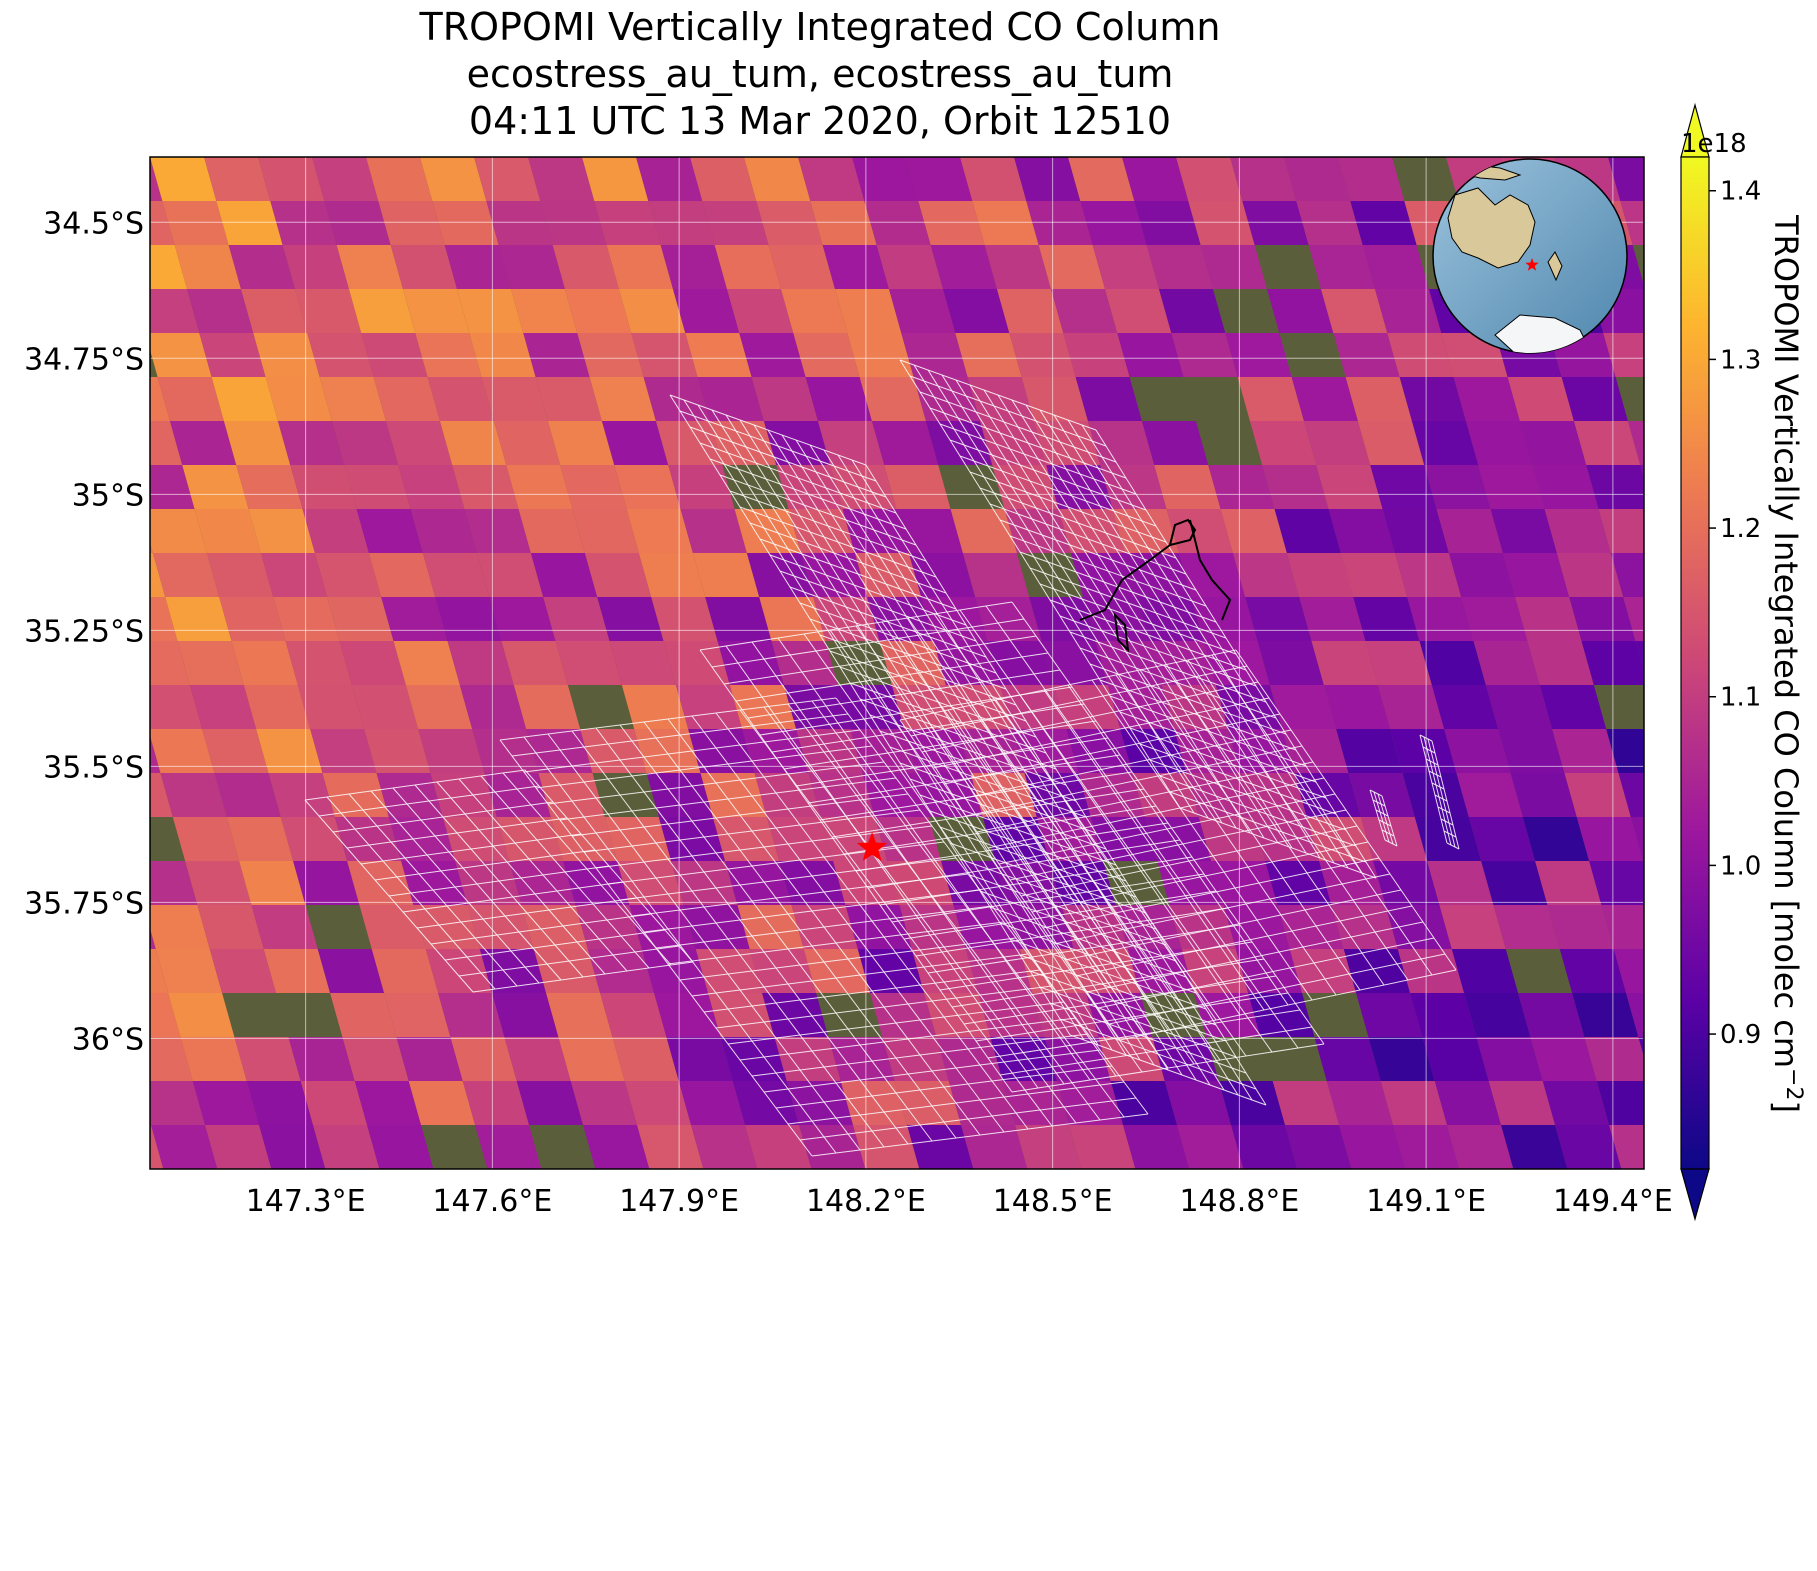 The height and width of the screenshot is (1571, 1817). I want to click on lat-tick-label: 35.75°S, so click(84, 903).